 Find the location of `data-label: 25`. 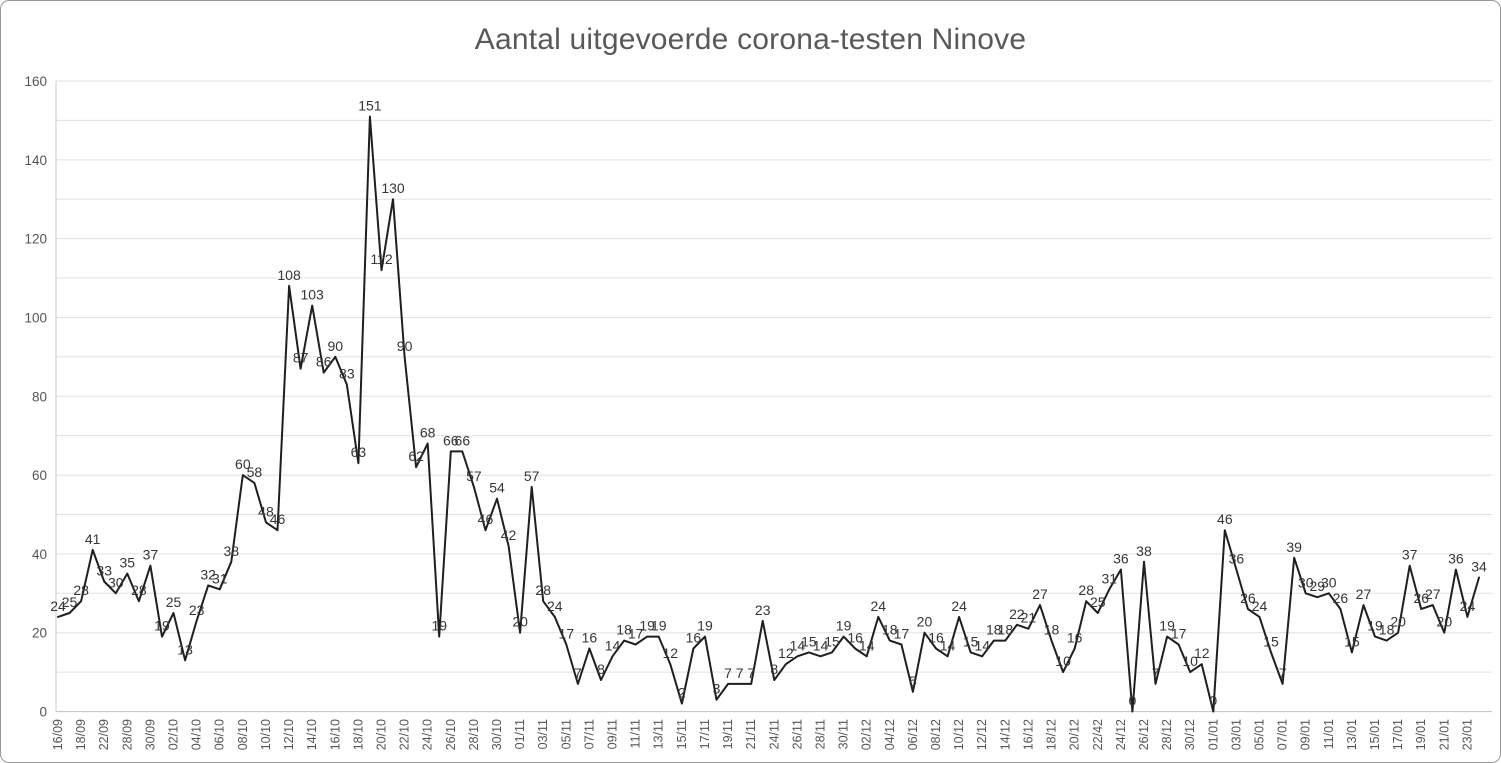

data-label: 25 is located at coordinates (174, 602).